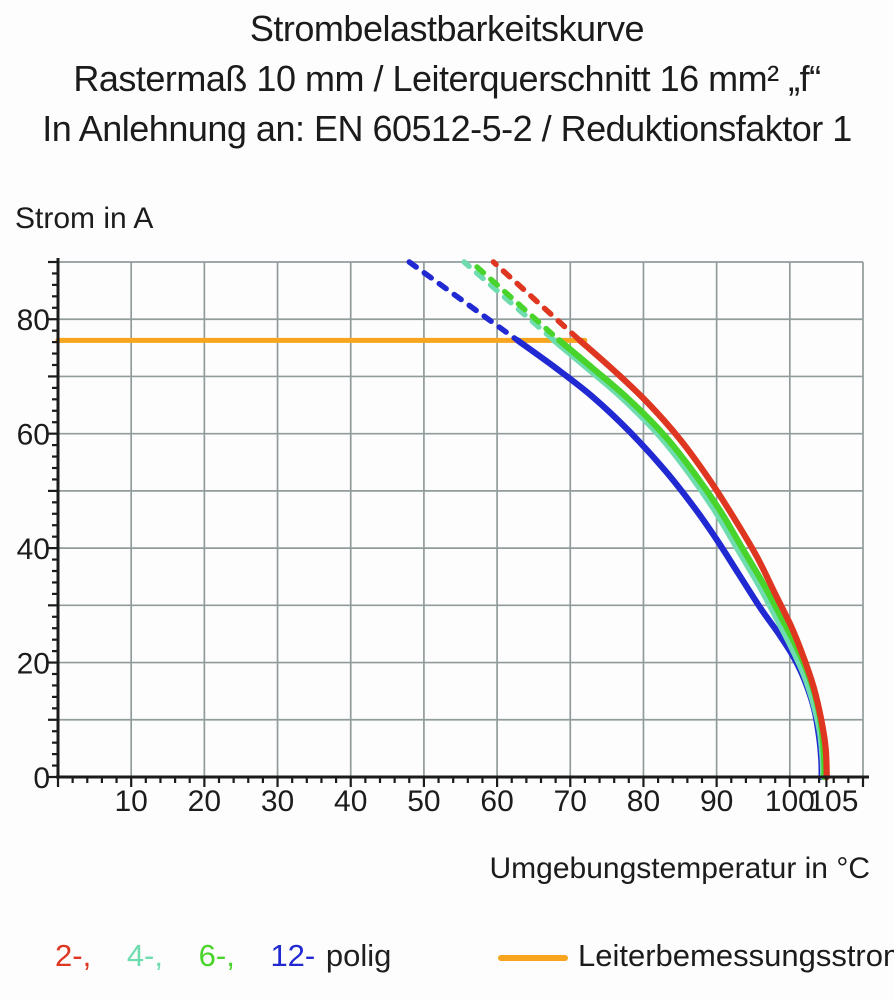 This screenshot has height=1000, width=894. What do you see at coordinates (33, 664) in the screenshot?
I see `y-tick-label-20: 20` at bounding box center [33, 664].